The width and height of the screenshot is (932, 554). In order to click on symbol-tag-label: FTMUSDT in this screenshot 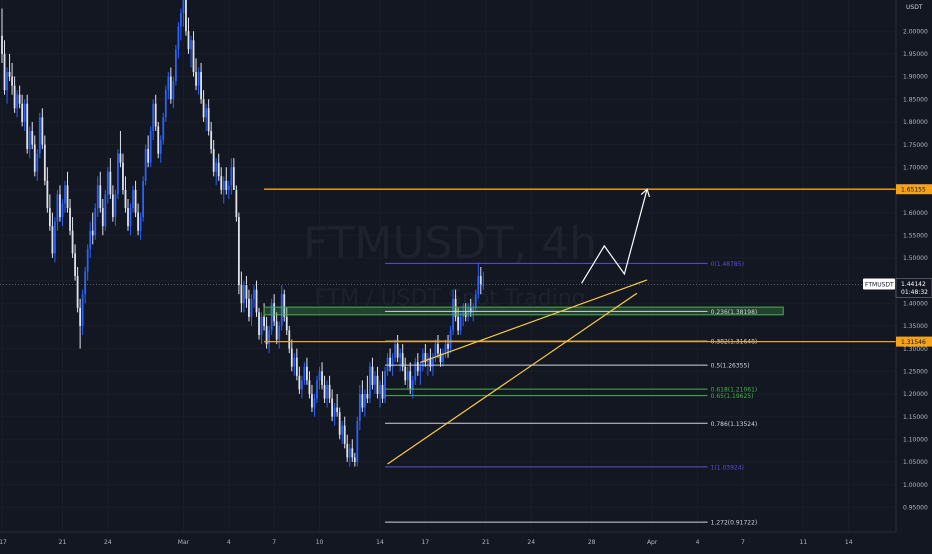, I will do `click(879, 284)`.